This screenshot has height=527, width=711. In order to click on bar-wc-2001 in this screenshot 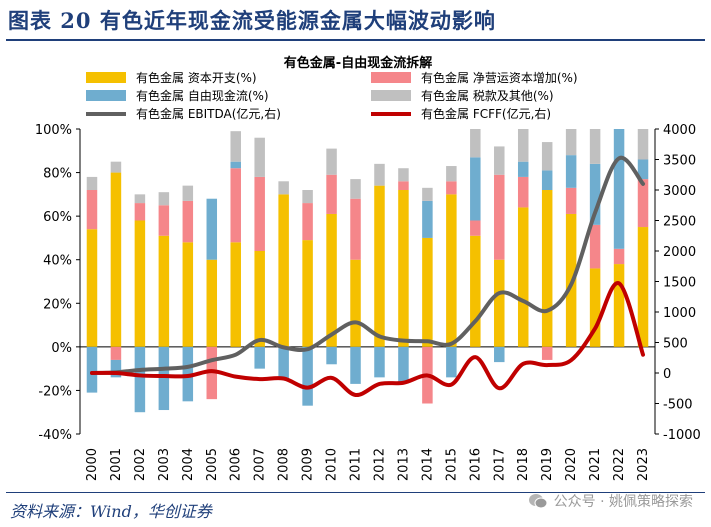, I will do `click(116, 353)`.